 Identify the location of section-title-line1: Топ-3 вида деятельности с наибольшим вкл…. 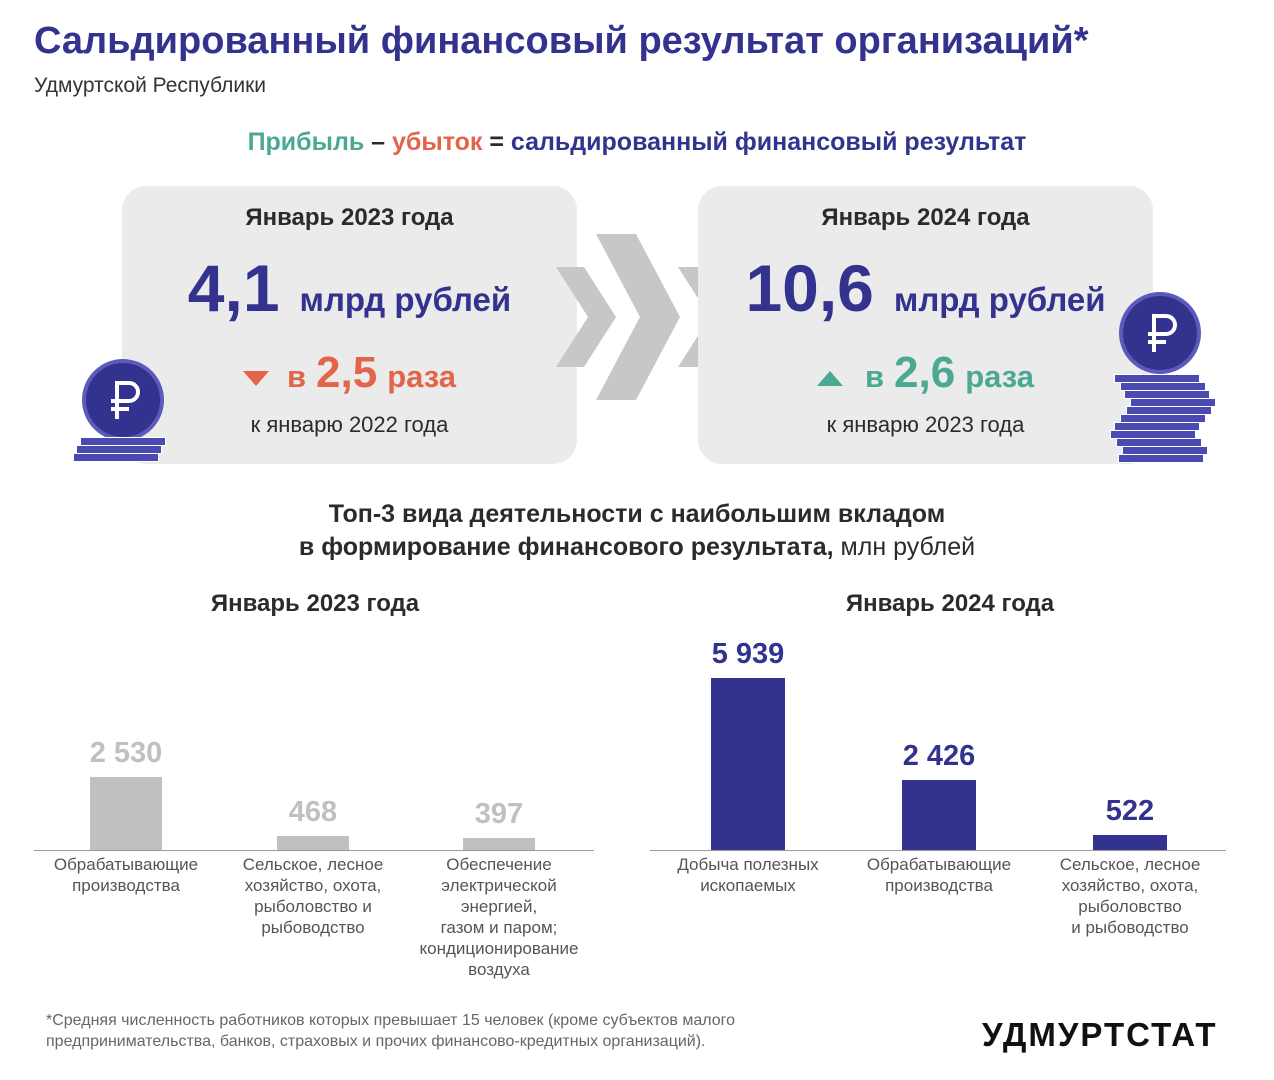
(637, 514).